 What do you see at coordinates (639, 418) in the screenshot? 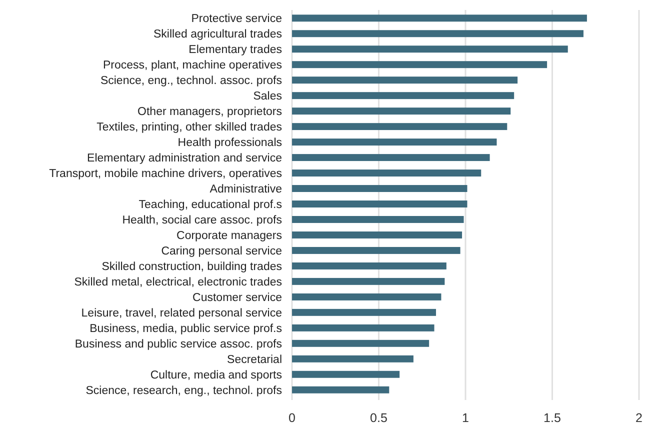
I see `x-tick-label: 2` at bounding box center [639, 418].